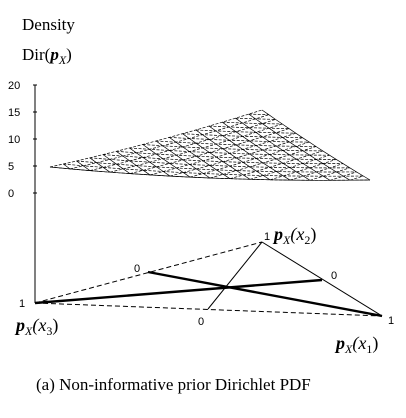  I want to click on simplex-edge-right, so click(322, 279).